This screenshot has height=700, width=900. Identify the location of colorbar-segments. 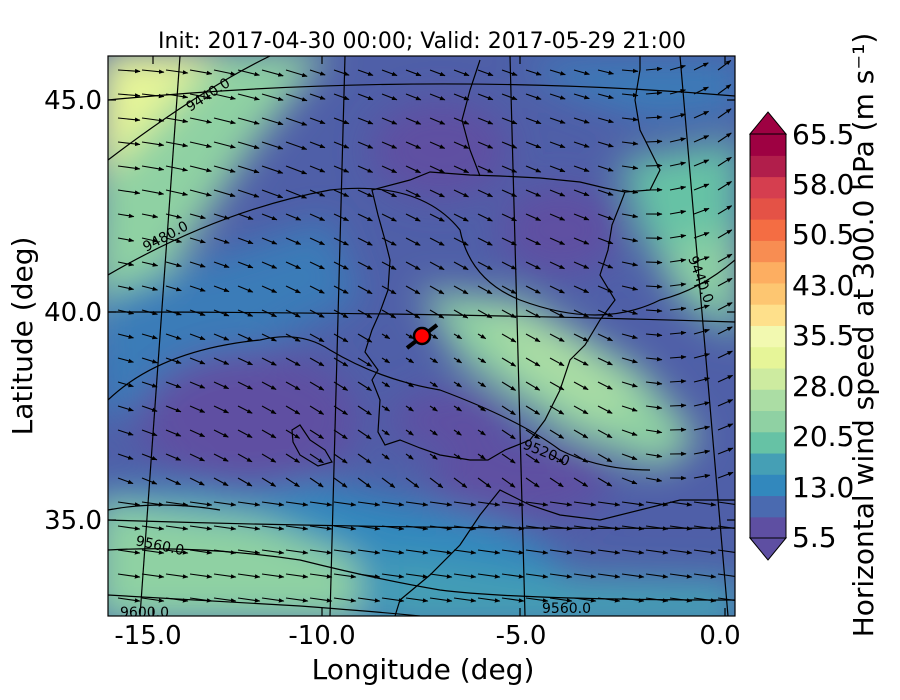
(768, 336).